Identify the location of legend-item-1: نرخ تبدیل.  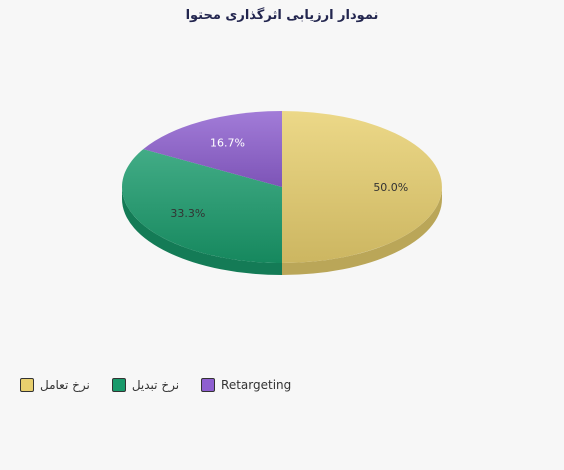
(145, 385).